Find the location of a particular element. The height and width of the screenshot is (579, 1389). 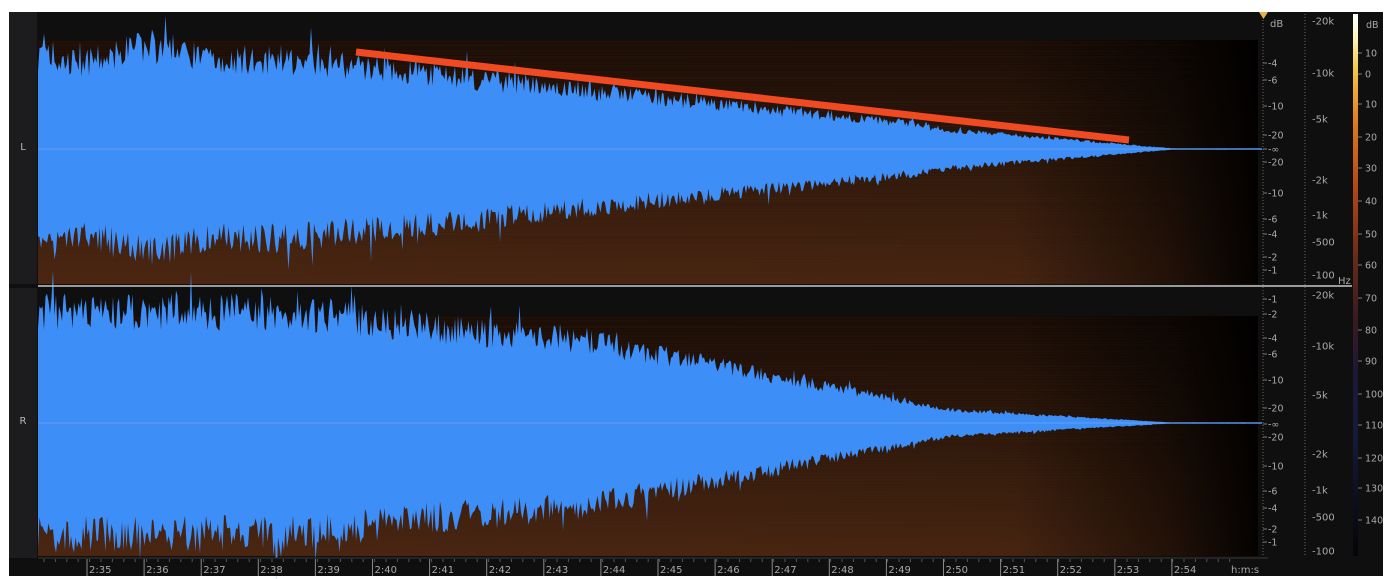

color-scale-tick: 130 is located at coordinates (1374, 489).